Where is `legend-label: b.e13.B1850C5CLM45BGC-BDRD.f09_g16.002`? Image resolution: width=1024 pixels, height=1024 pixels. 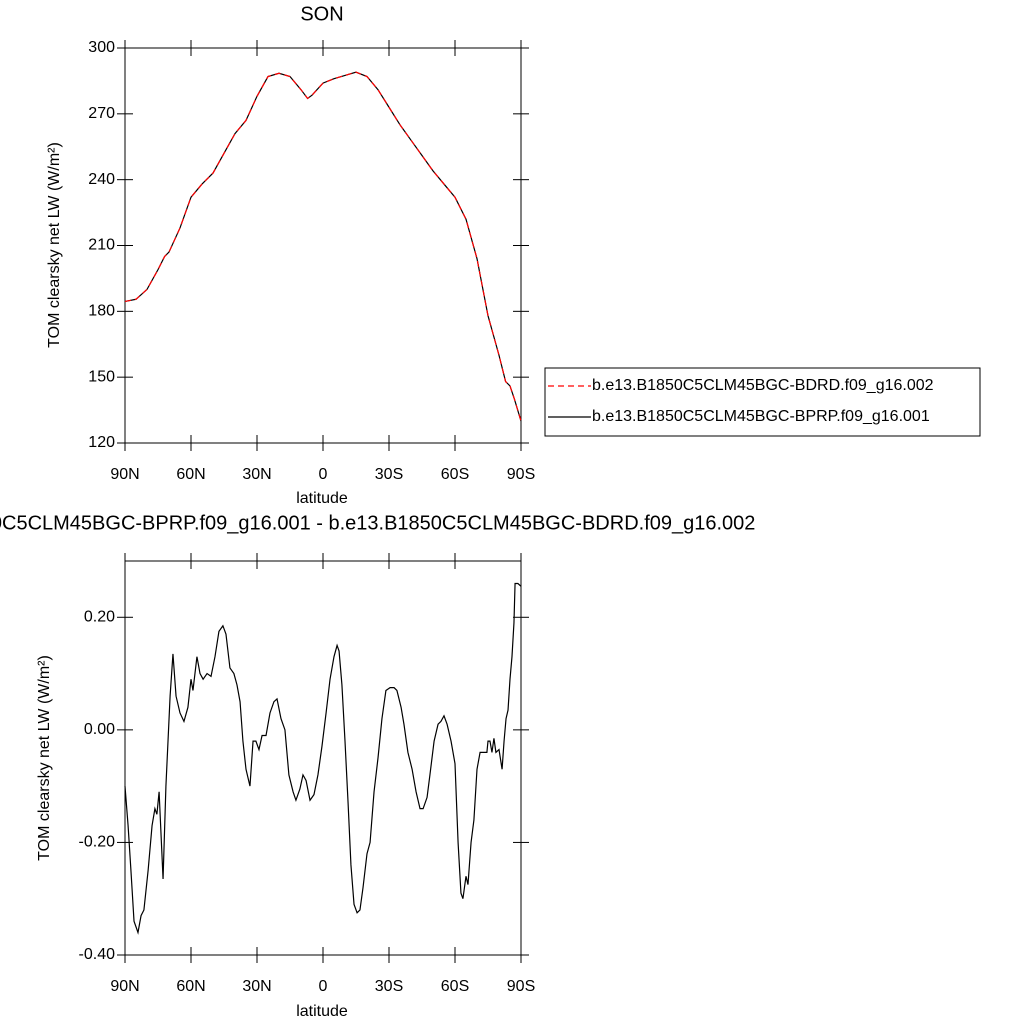
legend-label: b.e13.B1850C5CLM45BGC-BDRD.f09_g16.002 is located at coordinates (763, 385).